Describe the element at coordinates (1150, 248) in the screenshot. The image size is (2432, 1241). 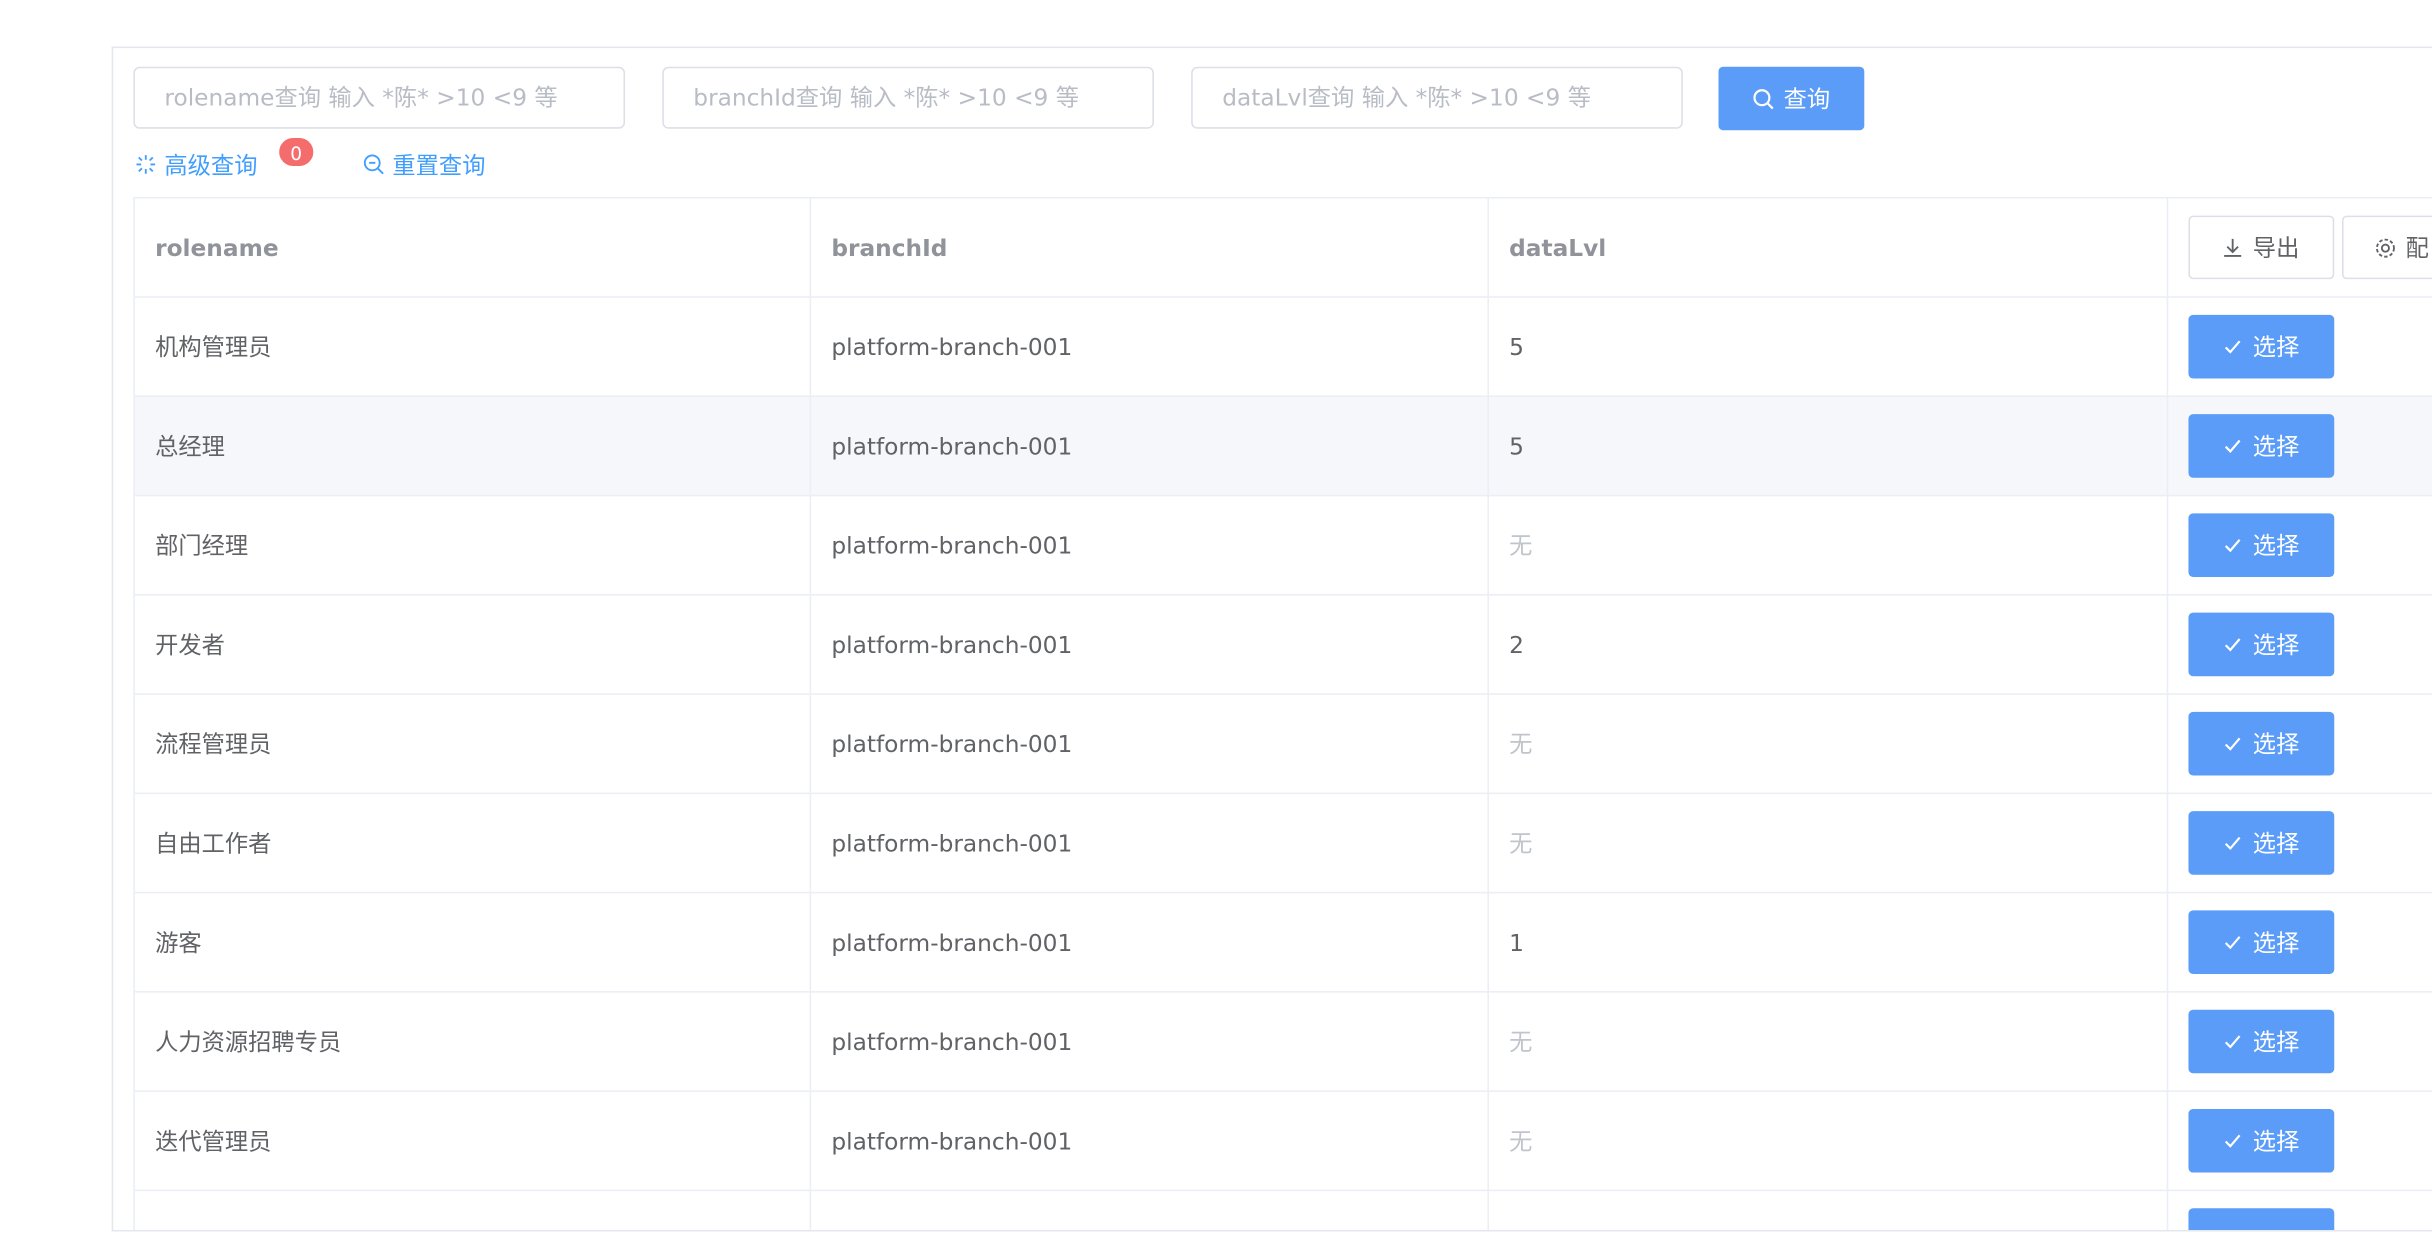
I see `header-cell: branchId` at that location.